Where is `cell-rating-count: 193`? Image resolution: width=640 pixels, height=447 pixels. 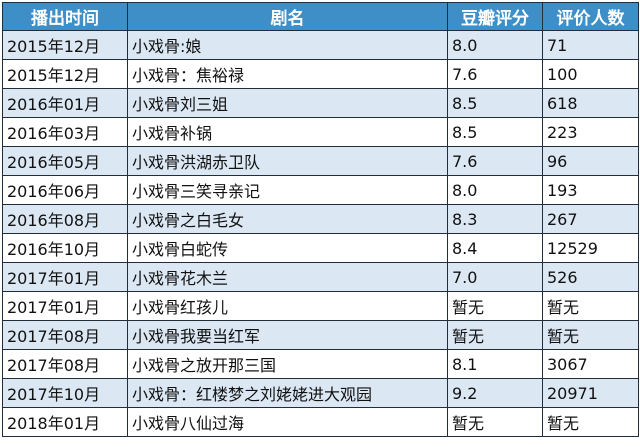
cell-rating-count: 193 is located at coordinates (590, 190).